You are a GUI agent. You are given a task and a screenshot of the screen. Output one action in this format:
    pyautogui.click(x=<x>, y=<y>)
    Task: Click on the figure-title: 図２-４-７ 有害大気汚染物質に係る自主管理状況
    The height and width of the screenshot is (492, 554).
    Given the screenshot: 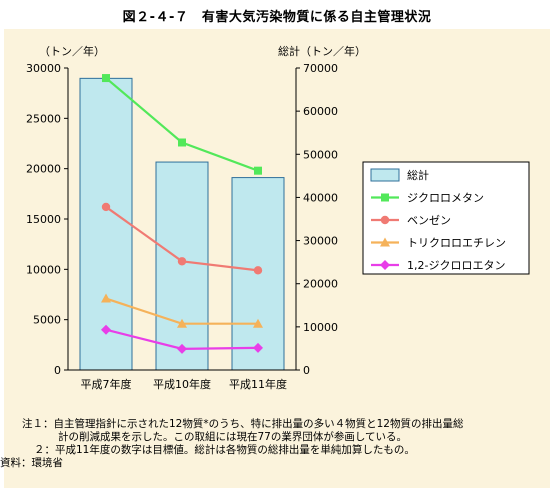 What is the action you would take?
    pyautogui.click(x=277, y=17)
    